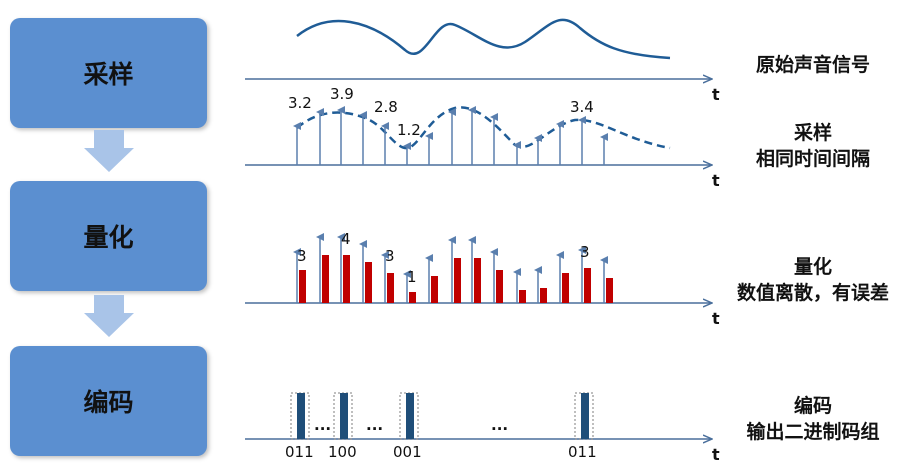 This screenshot has width=923, height=468. I want to click on code-word-label: 001, so click(407, 452).